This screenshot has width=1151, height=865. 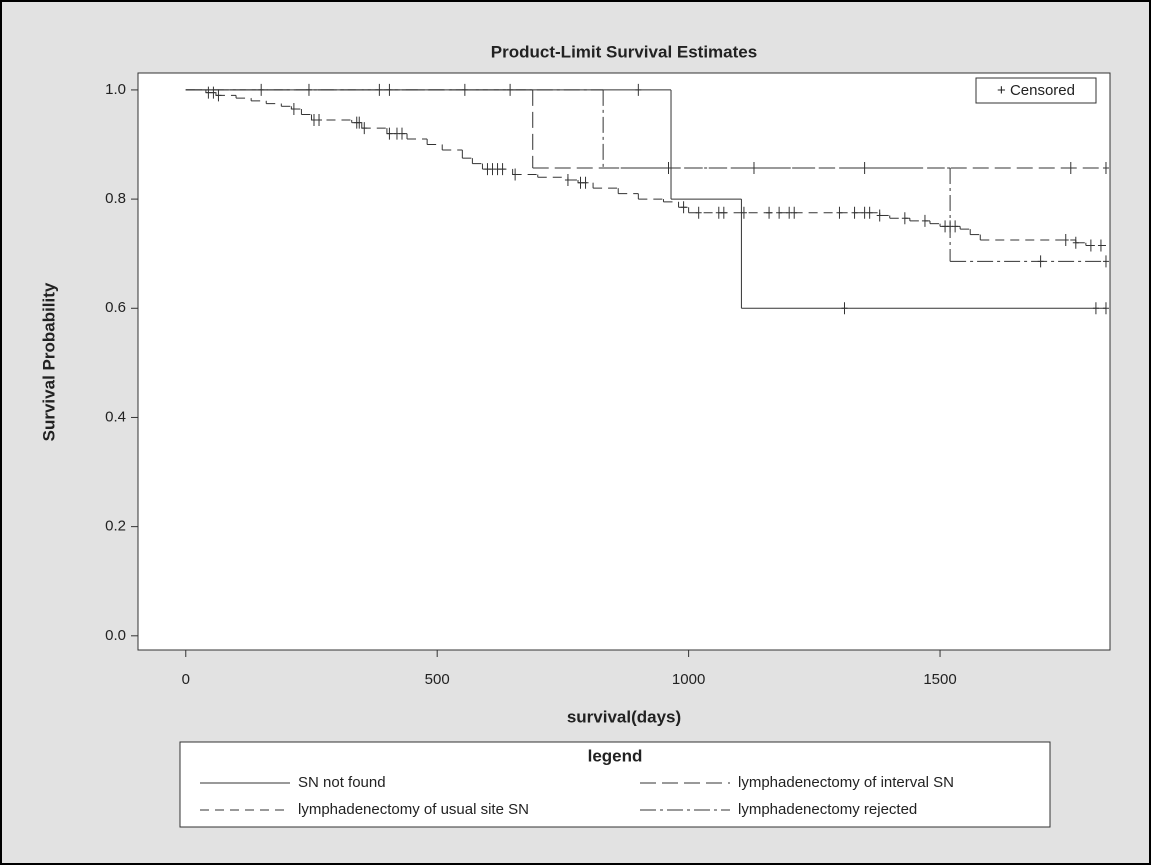 I want to click on legend, so click(x=615, y=784).